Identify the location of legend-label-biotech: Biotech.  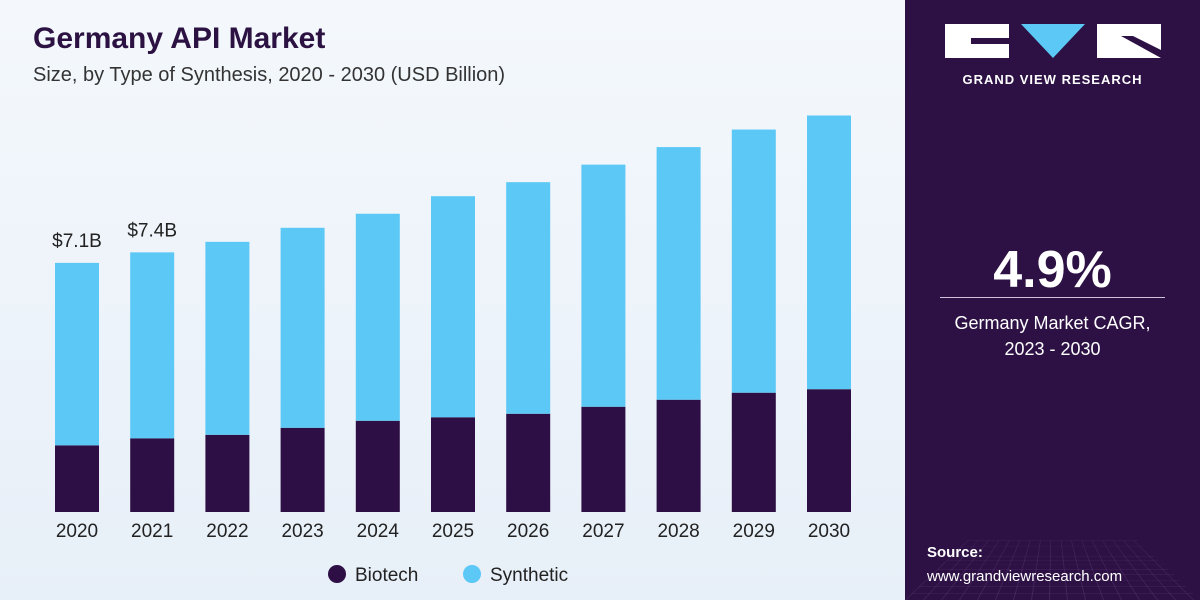
(386, 575).